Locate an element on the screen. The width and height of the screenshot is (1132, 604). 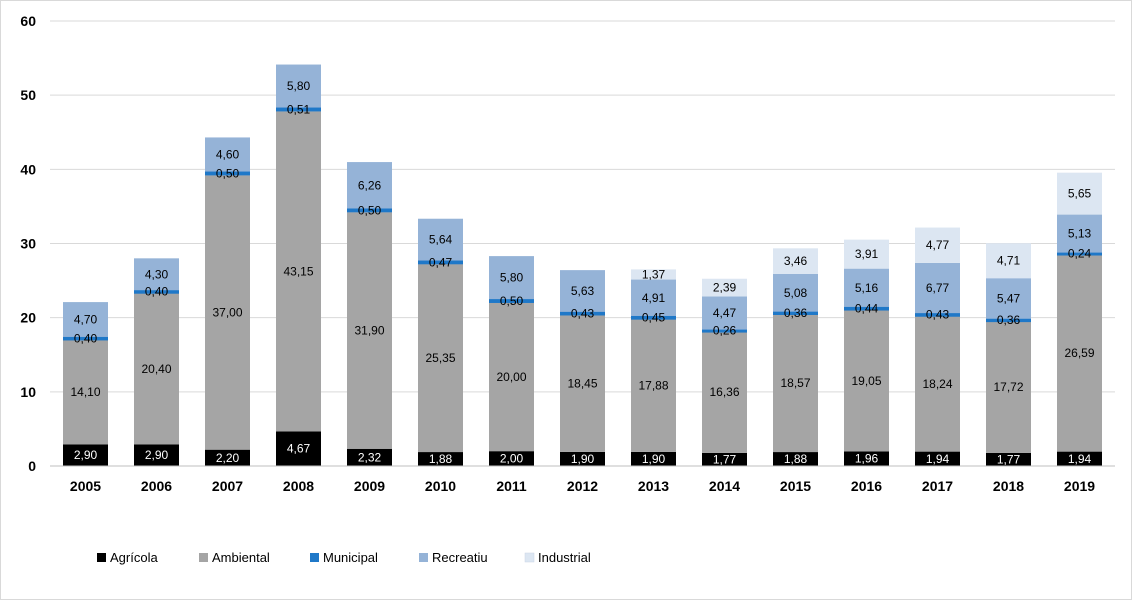
data-label: 20,00 is located at coordinates (511, 377).